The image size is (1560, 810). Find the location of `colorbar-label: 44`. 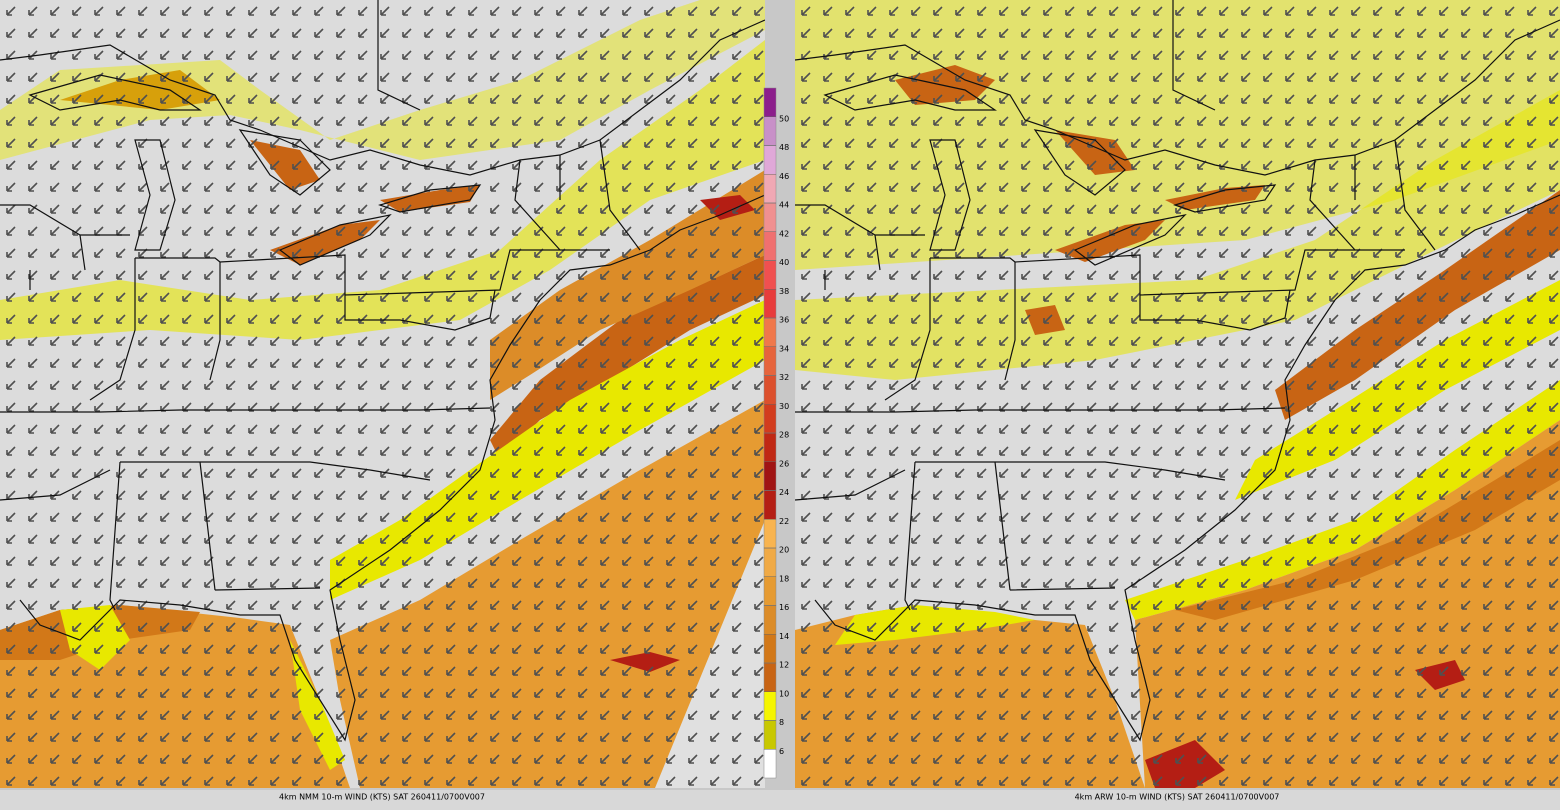

colorbar-label: 44 is located at coordinates (784, 205).